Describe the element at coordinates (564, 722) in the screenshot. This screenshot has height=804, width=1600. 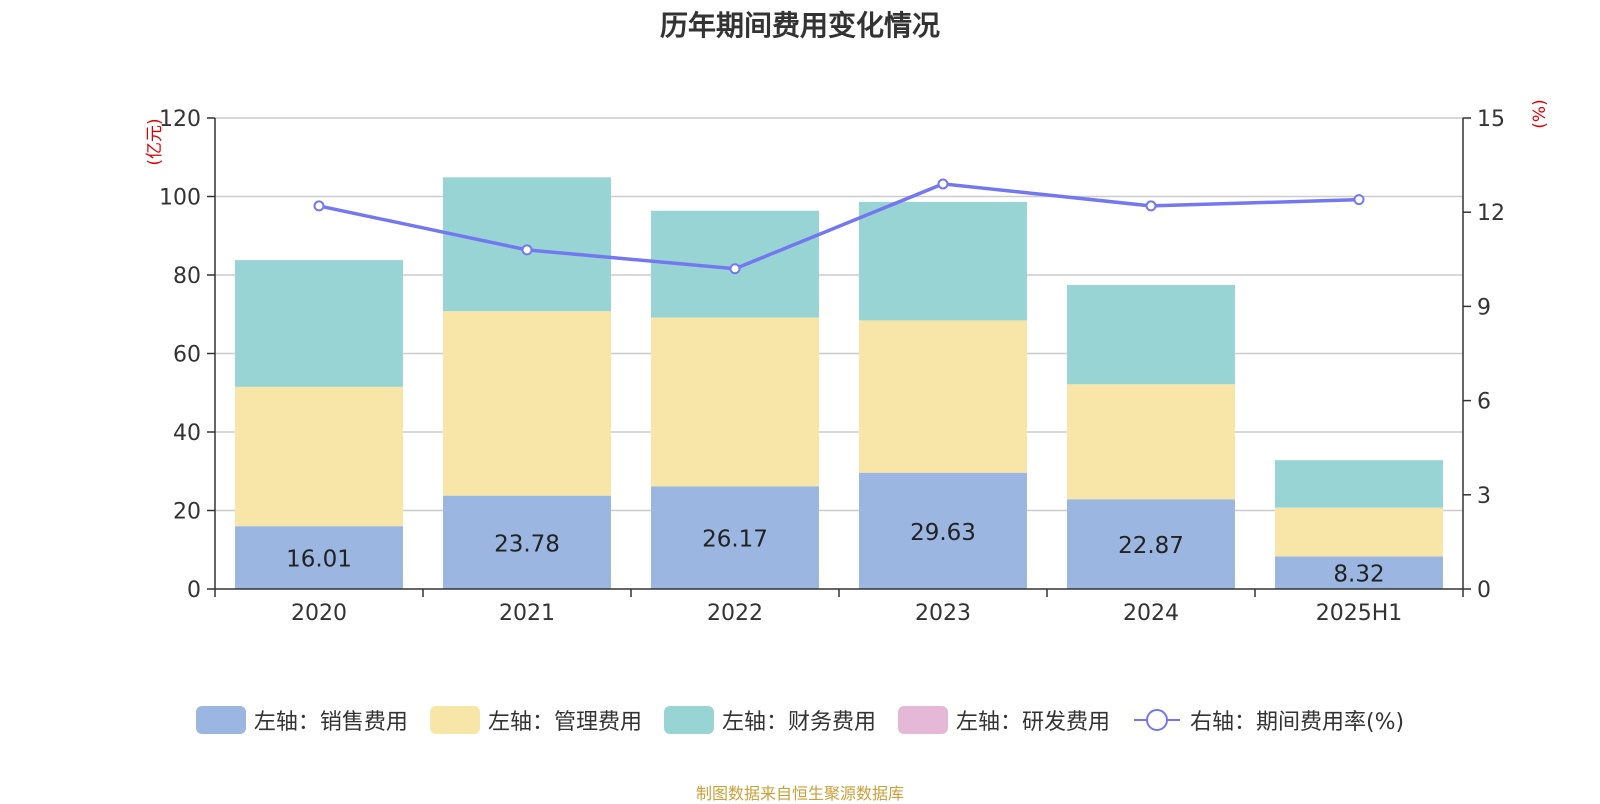
I see `legend-label: 左轴：管理费用` at that location.